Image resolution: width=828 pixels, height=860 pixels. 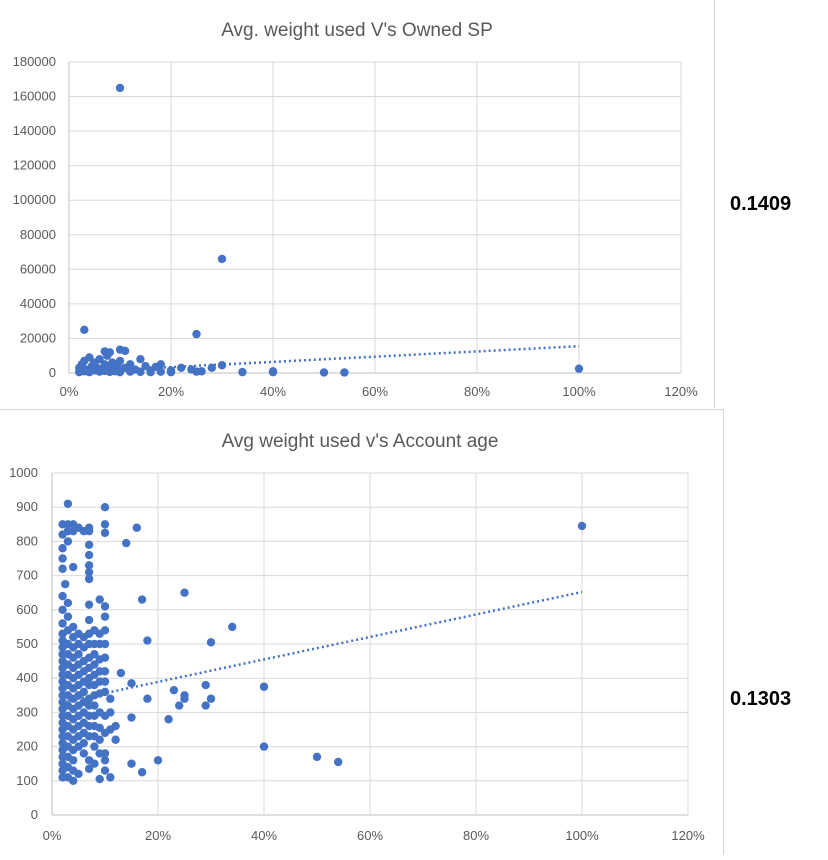 I want to click on y-tick-label: 40000, so click(x=38, y=303).